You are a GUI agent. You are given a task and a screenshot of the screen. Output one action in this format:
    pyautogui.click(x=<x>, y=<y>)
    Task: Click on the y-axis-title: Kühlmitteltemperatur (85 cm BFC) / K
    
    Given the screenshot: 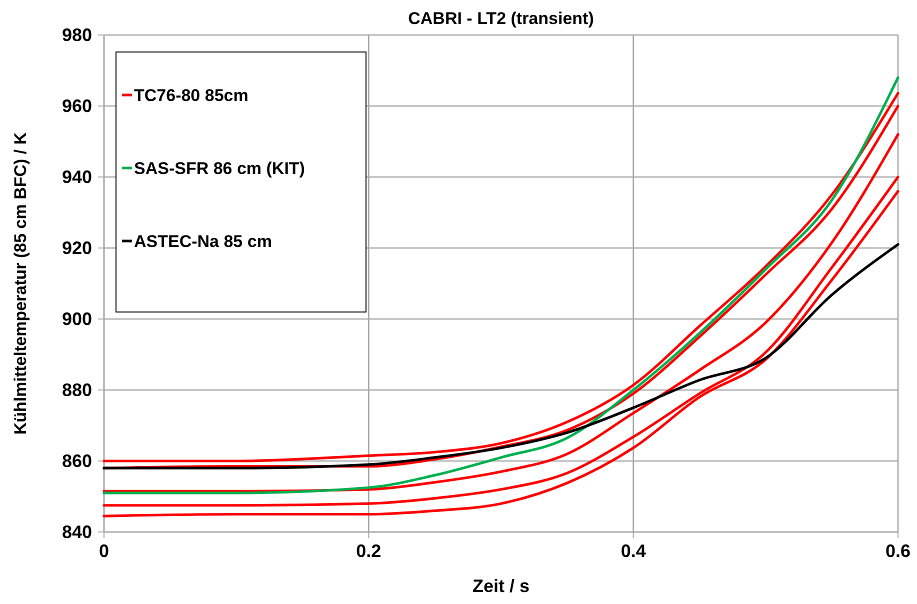 What is the action you would take?
    pyautogui.click(x=20, y=283)
    